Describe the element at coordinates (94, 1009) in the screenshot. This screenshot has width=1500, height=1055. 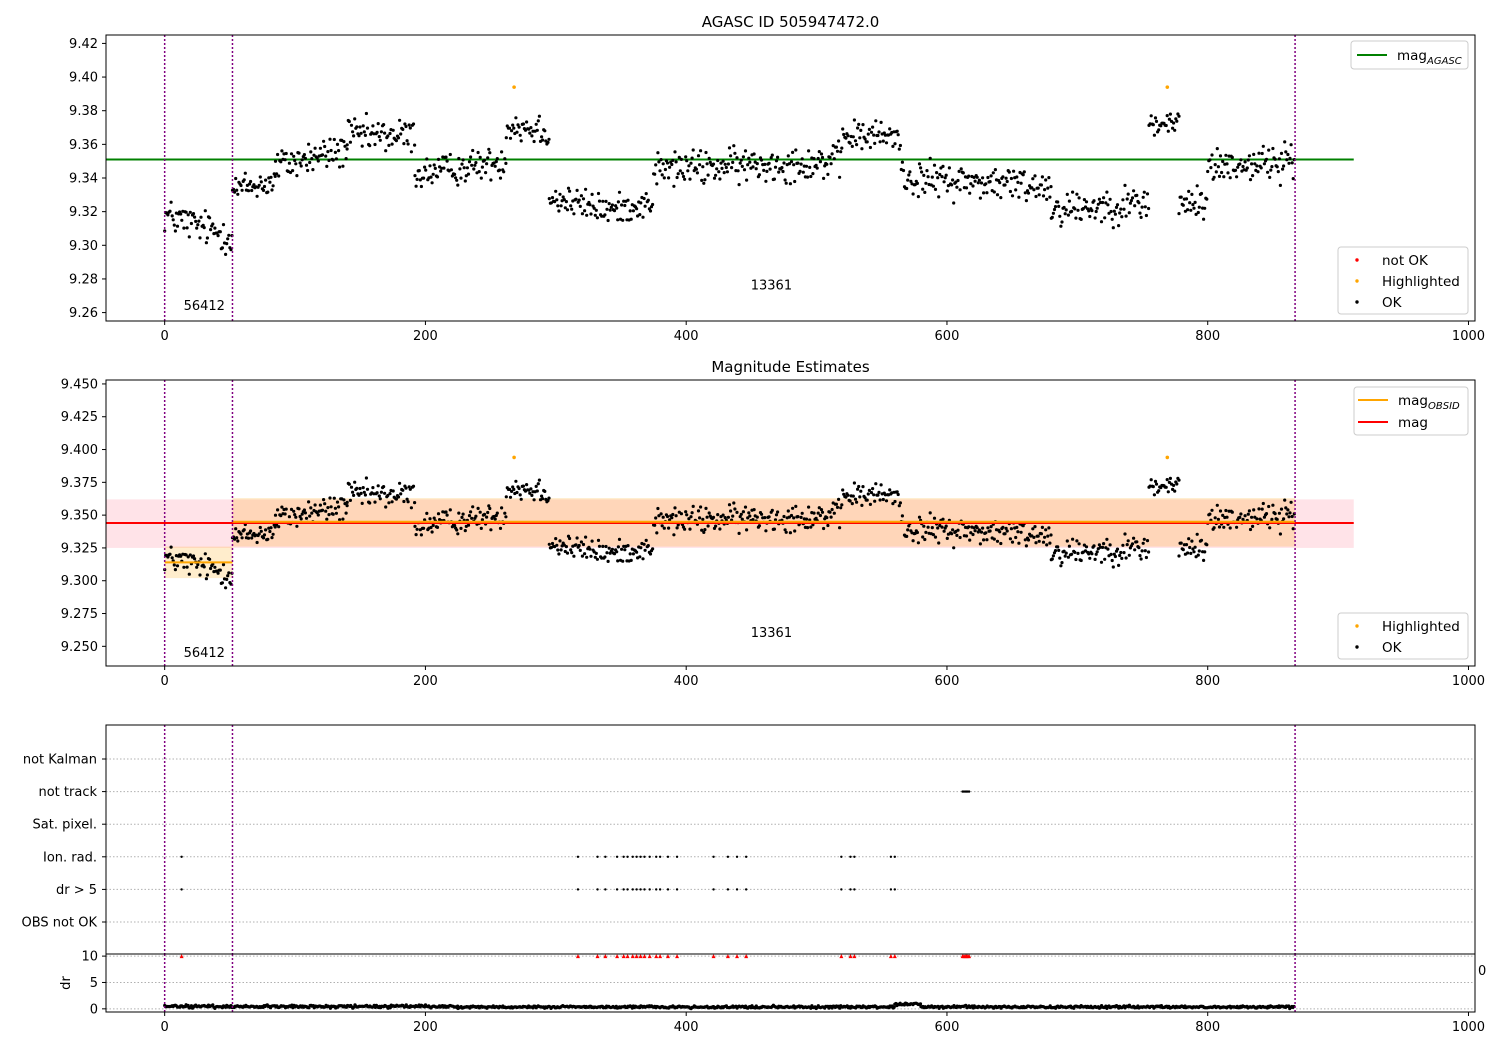
I see `y-tick-label: 0` at that location.